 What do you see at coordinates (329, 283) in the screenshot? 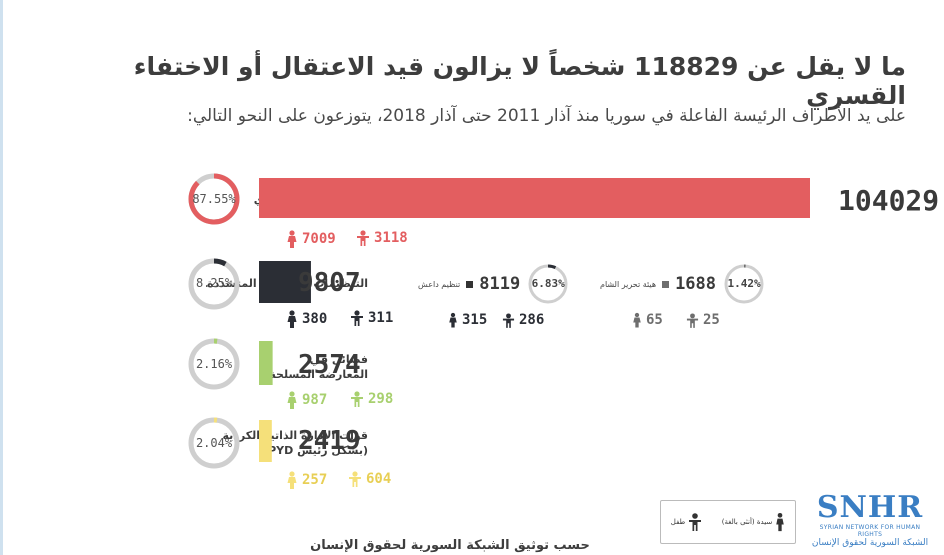
I see `value-extremist: 9807` at bounding box center [329, 283].